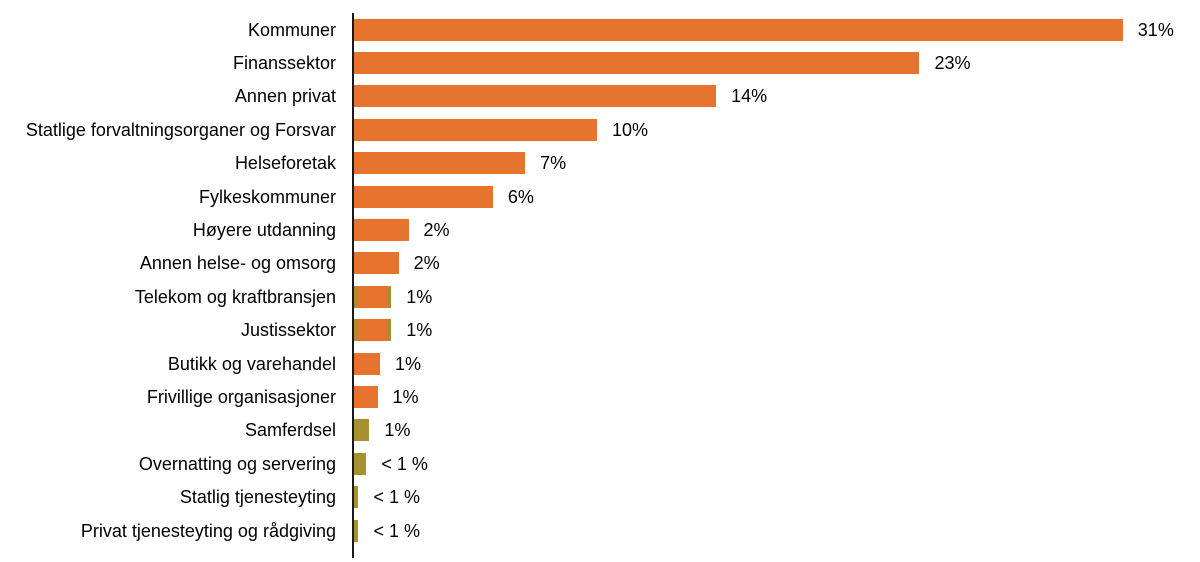 The image size is (1200, 562). I want to click on bar-area: 23%, so click(777, 63).